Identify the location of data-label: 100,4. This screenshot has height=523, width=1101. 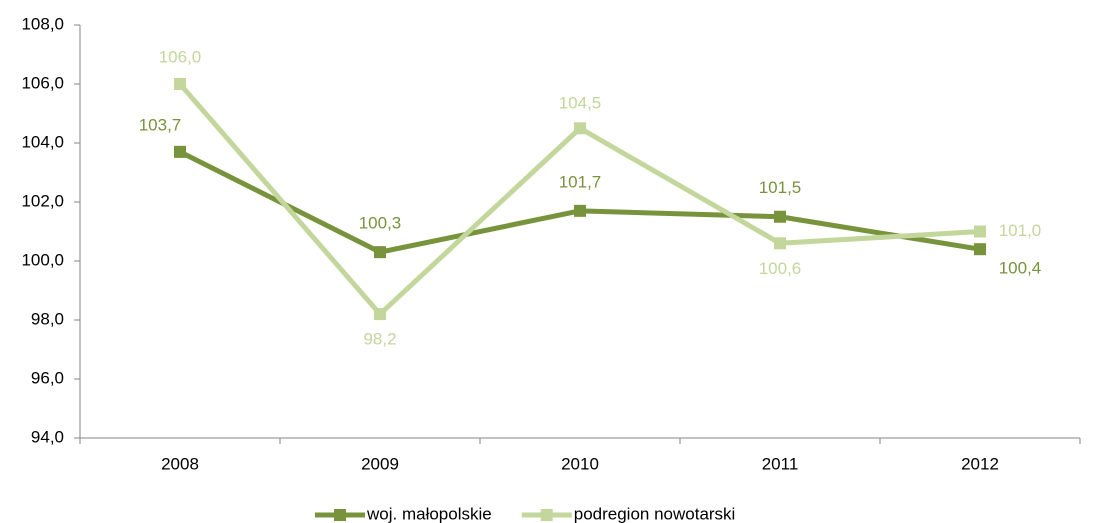
(1020, 268).